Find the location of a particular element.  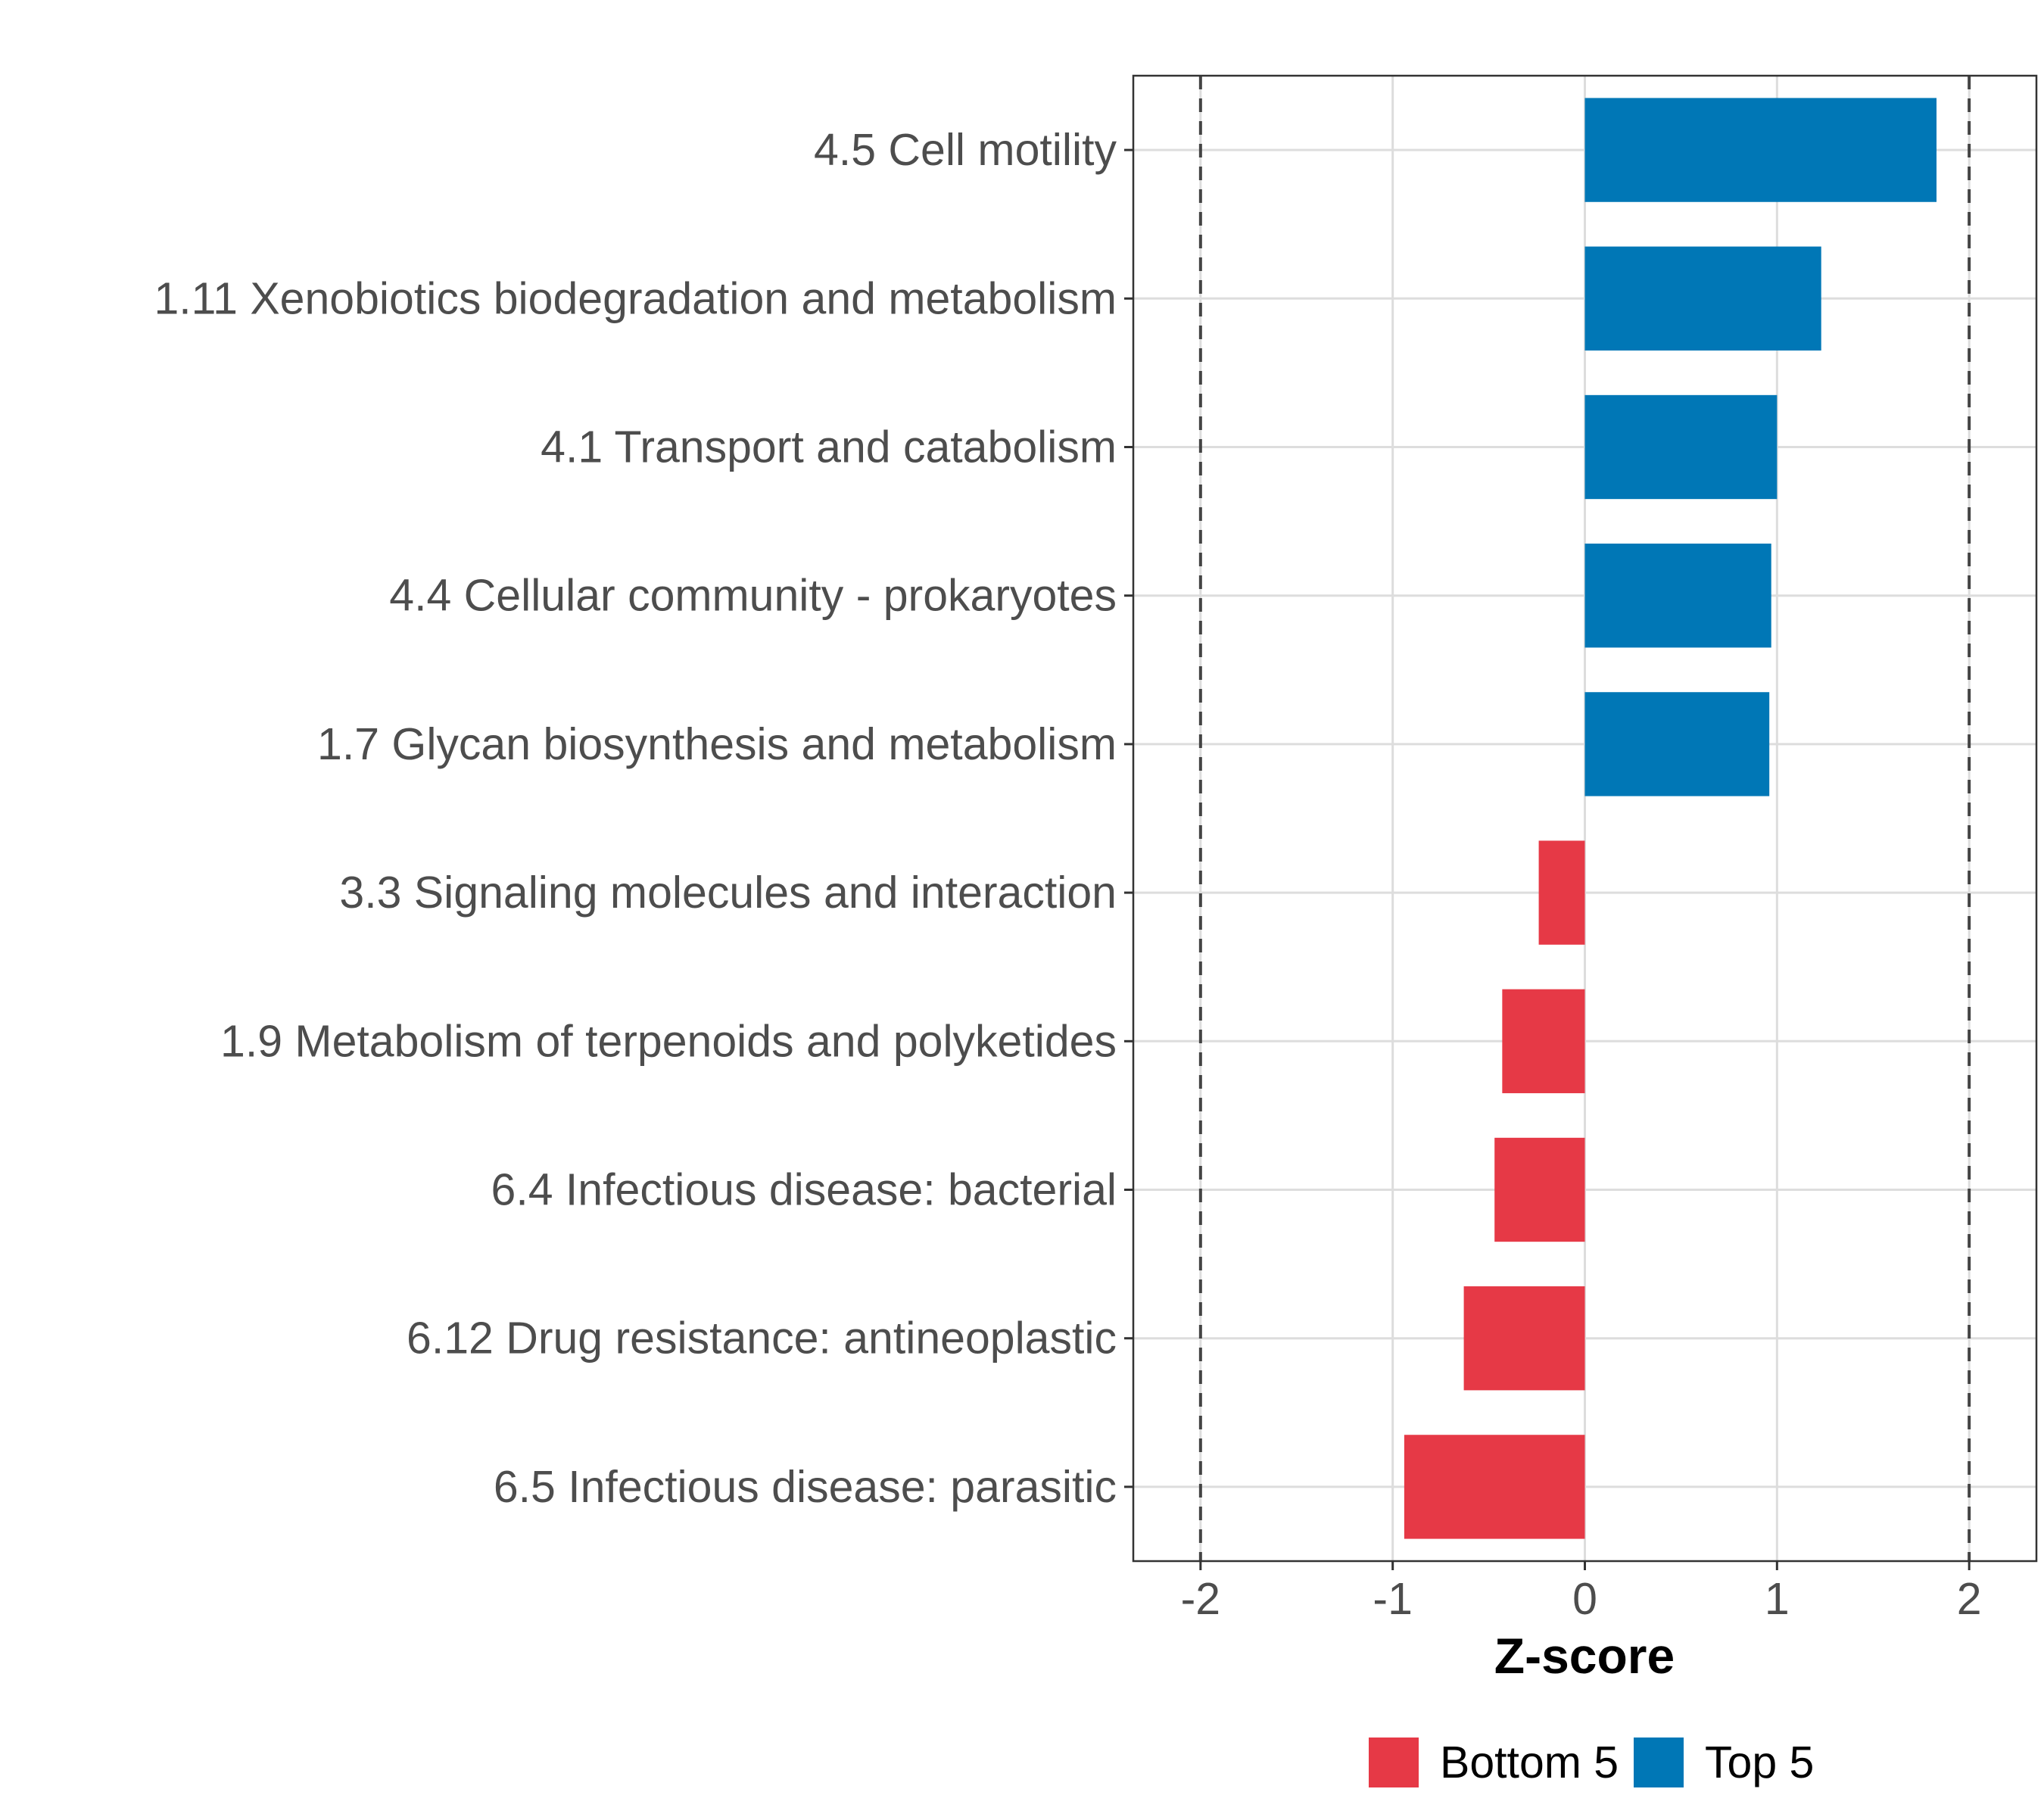

x-tick-label: 2 is located at coordinates (1969, 1599).